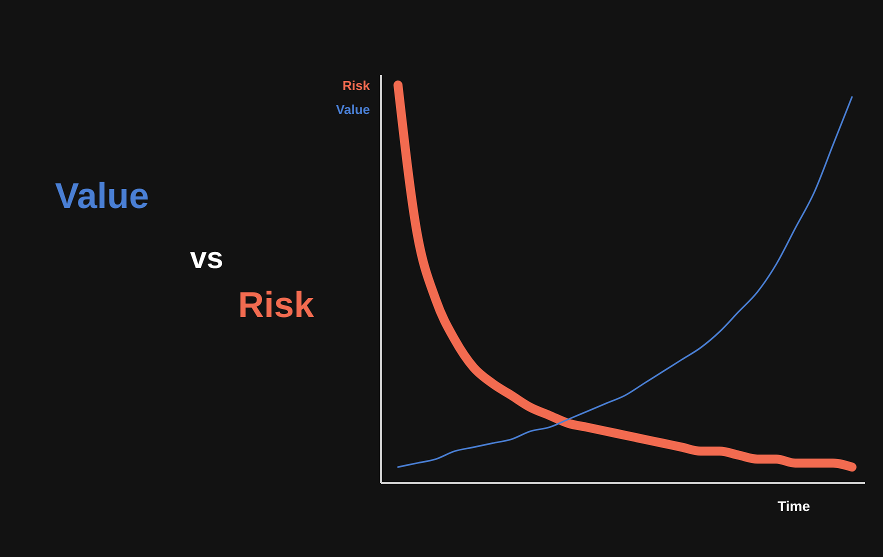  Describe the element at coordinates (794, 506) in the screenshot. I see `x-axis-title: Time` at that location.